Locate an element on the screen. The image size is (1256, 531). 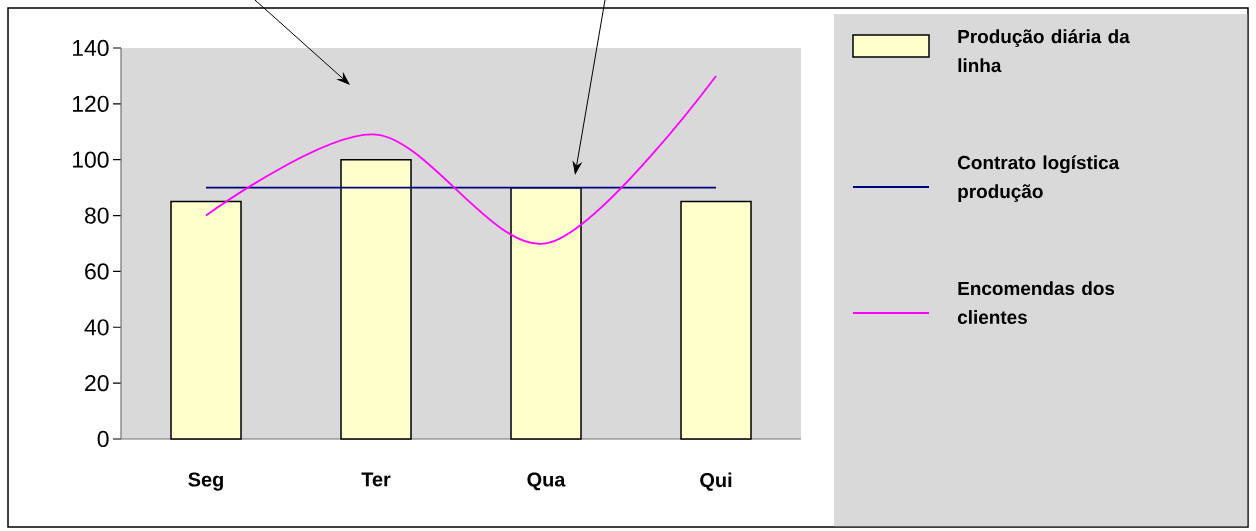
y-tick-label: 140 is located at coordinates (91, 48).